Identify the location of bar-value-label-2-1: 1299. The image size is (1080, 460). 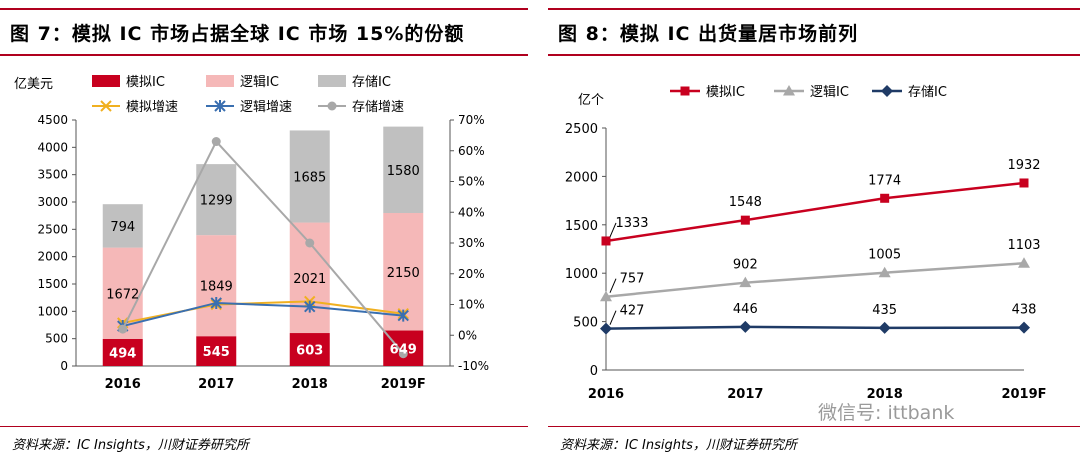
(216, 201).